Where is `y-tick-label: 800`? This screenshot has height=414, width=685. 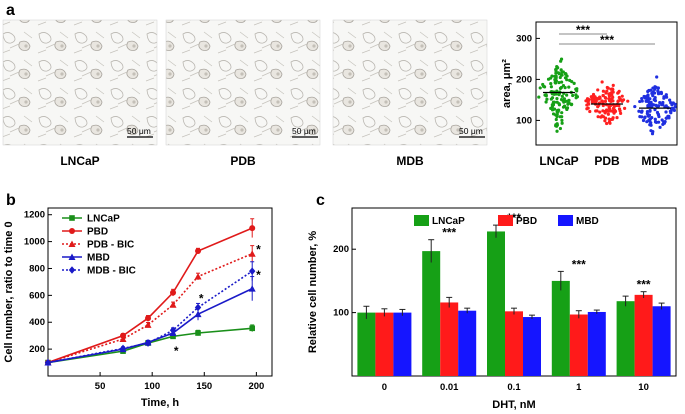 y-tick-label: 800 is located at coordinates (37, 268).